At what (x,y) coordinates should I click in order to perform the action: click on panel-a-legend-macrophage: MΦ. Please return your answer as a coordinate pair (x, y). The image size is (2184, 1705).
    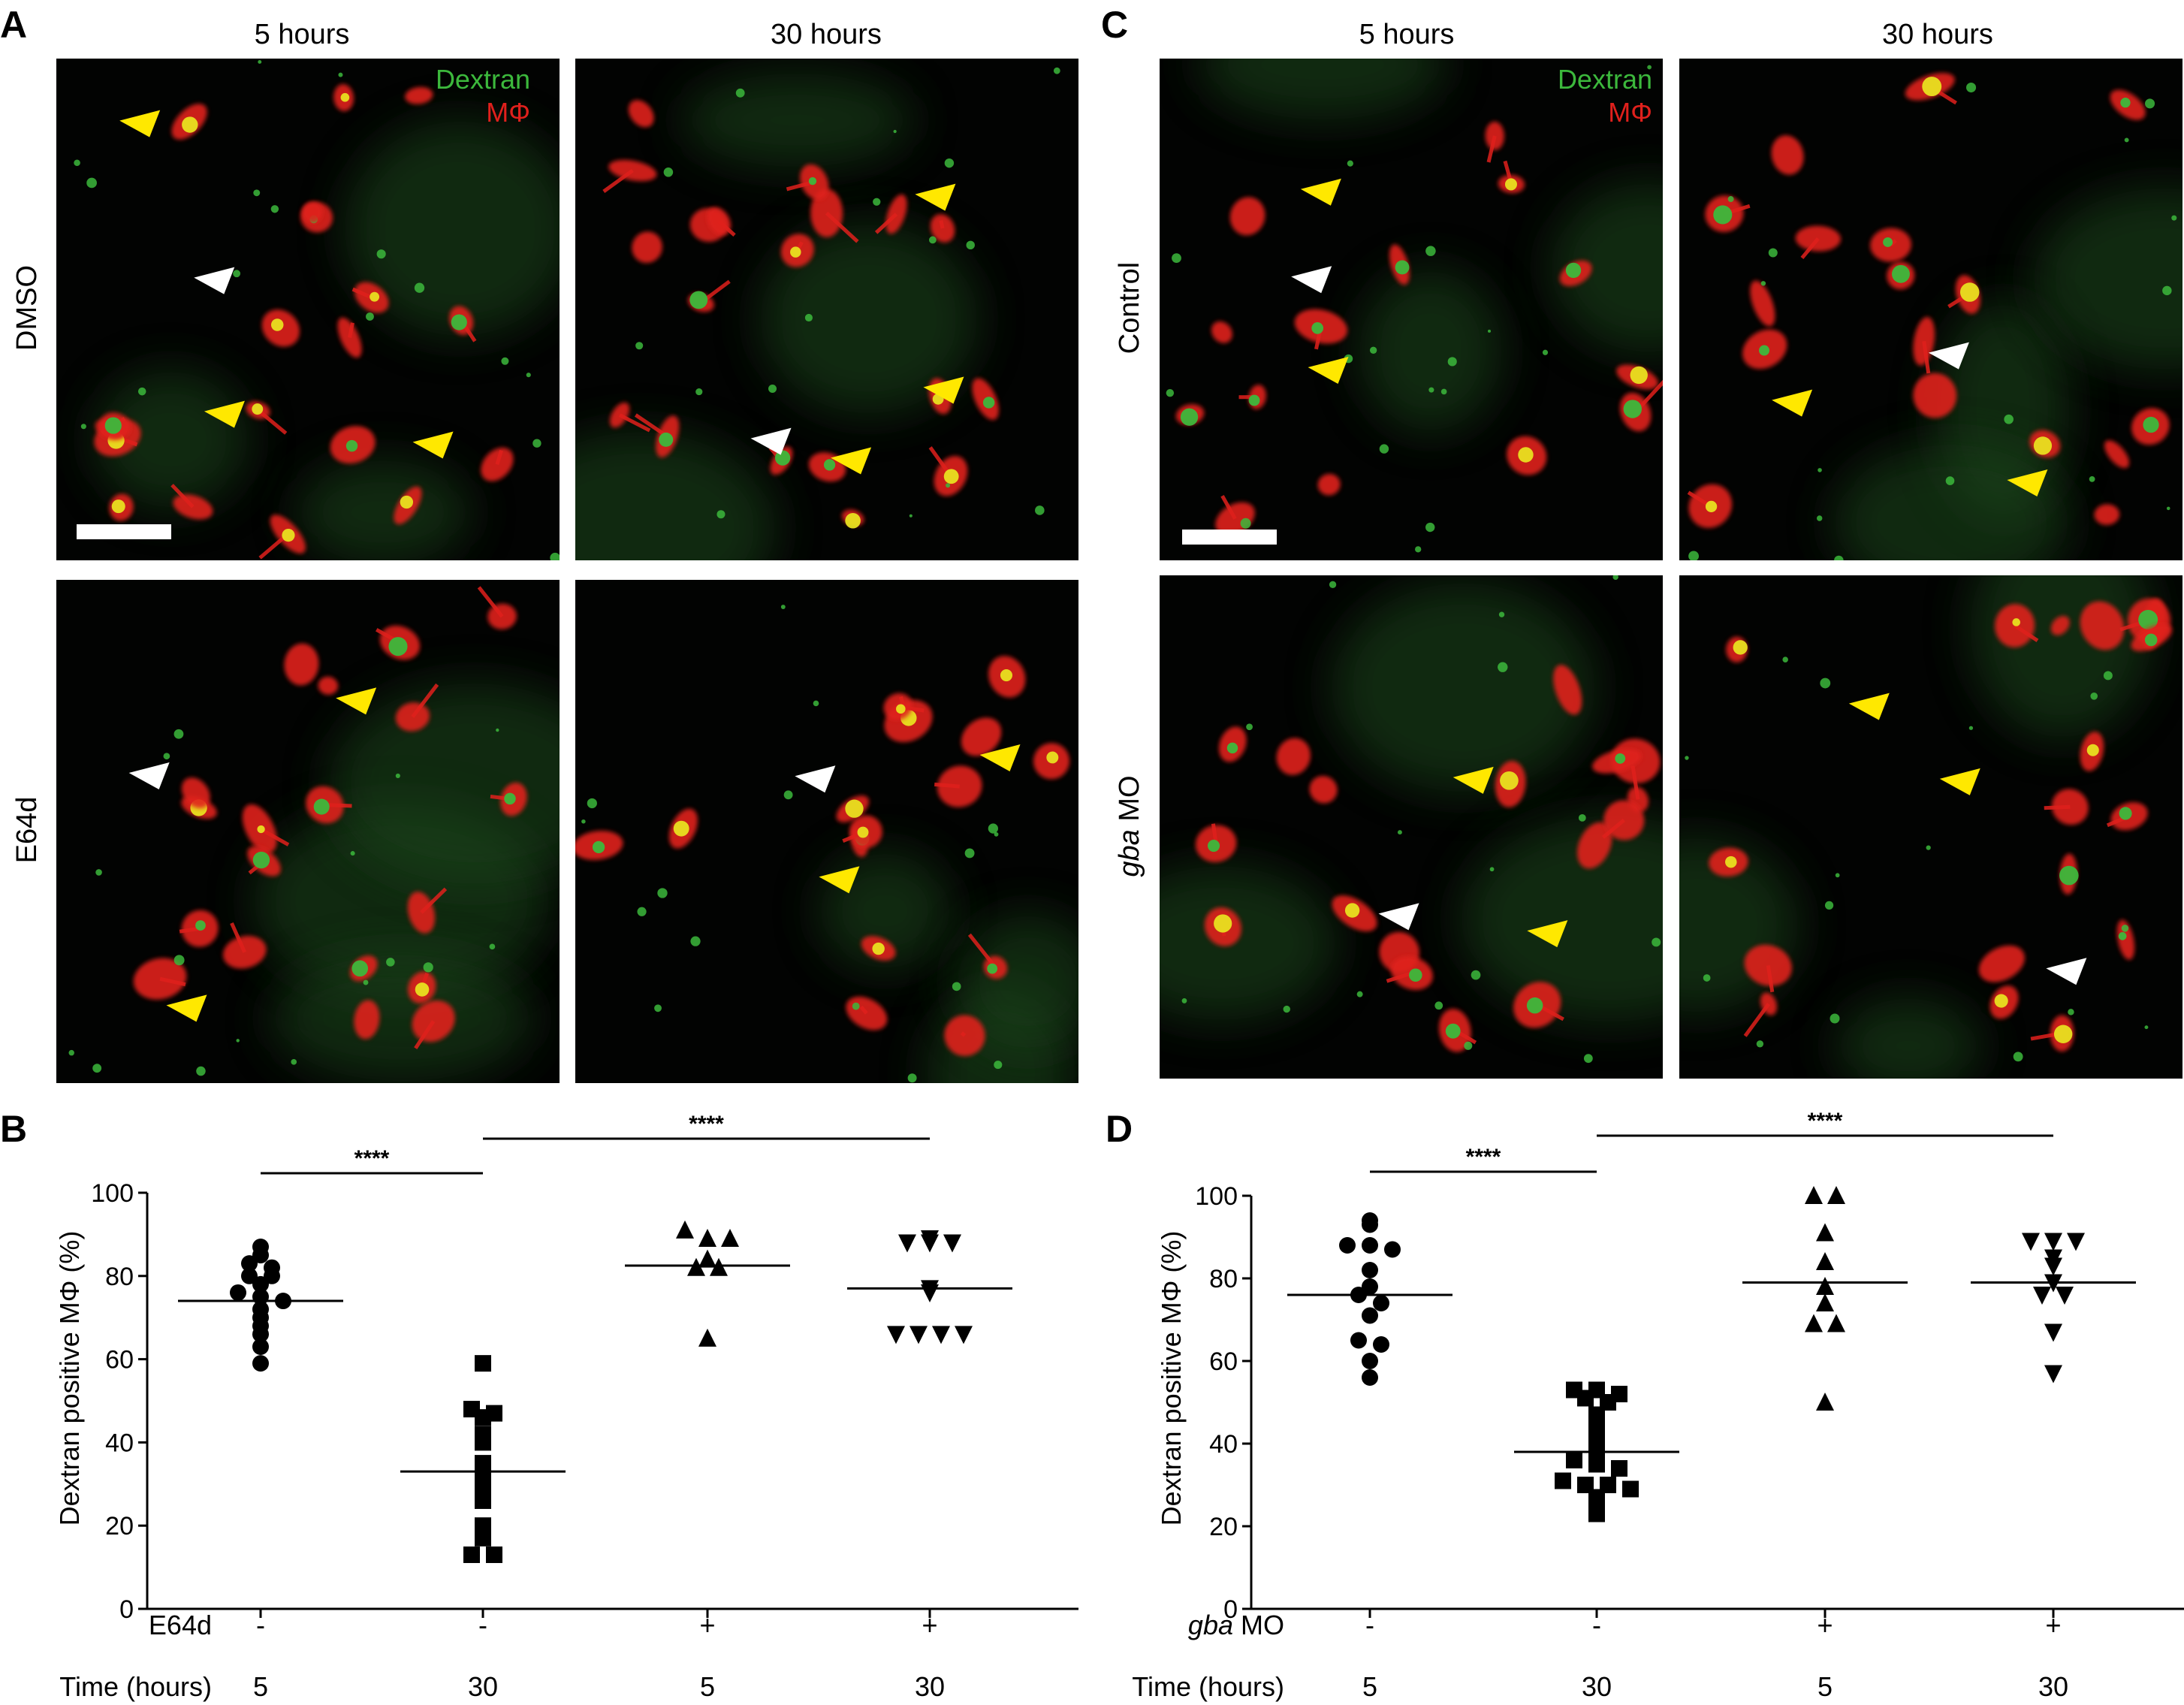
    Looking at the image, I should click on (508, 112).